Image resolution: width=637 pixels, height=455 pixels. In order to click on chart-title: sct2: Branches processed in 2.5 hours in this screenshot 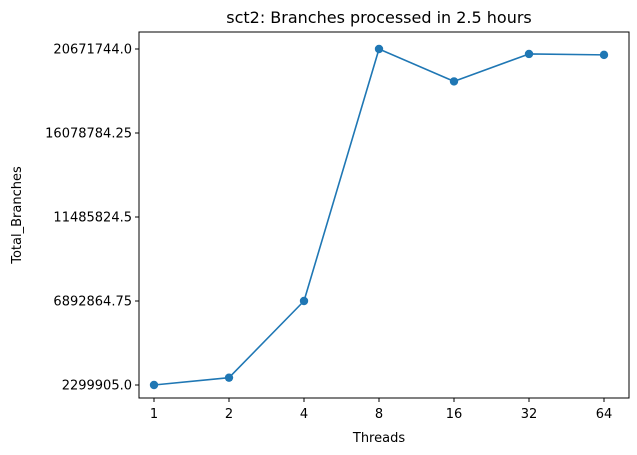, I will do `click(379, 17)`.